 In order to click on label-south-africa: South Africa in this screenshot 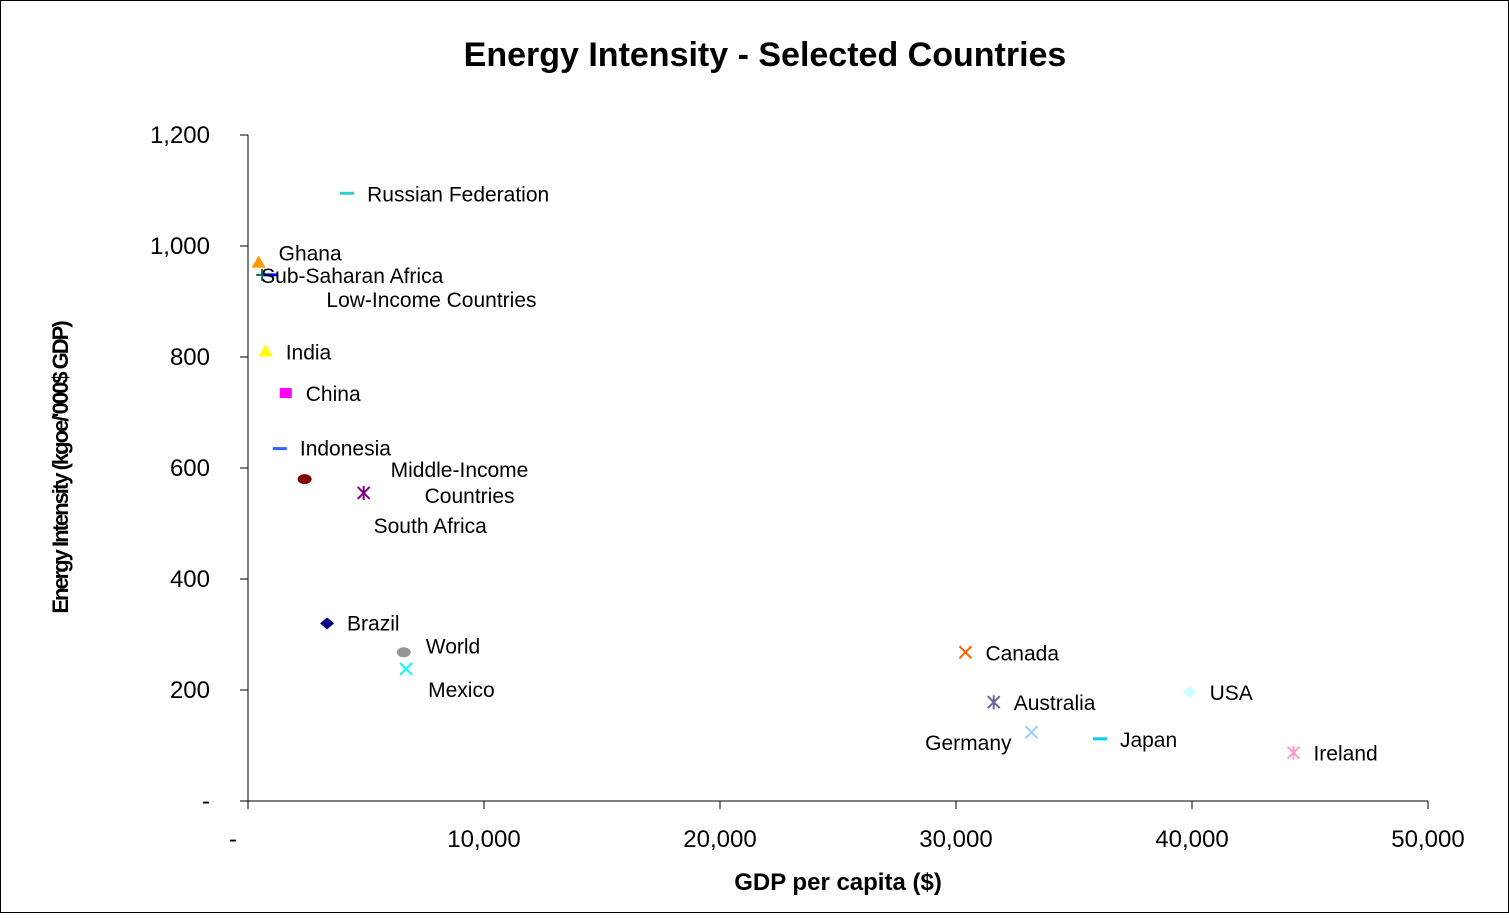, I will do `click(431, 526)`.